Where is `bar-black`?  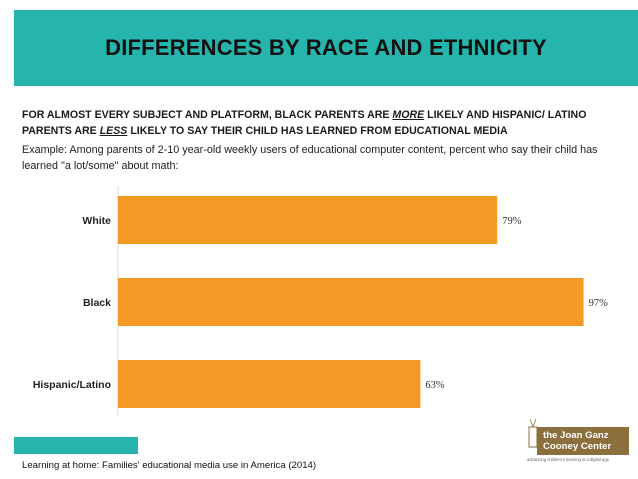 bar-black is located at coordinates (351, 302).